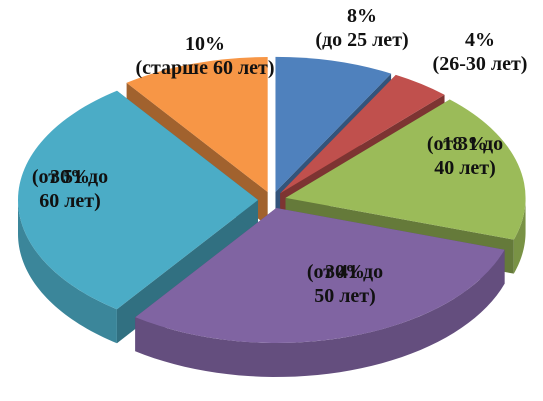 The image size is (543, 401). I want to click on value-label: 4%, so click(480, 40).